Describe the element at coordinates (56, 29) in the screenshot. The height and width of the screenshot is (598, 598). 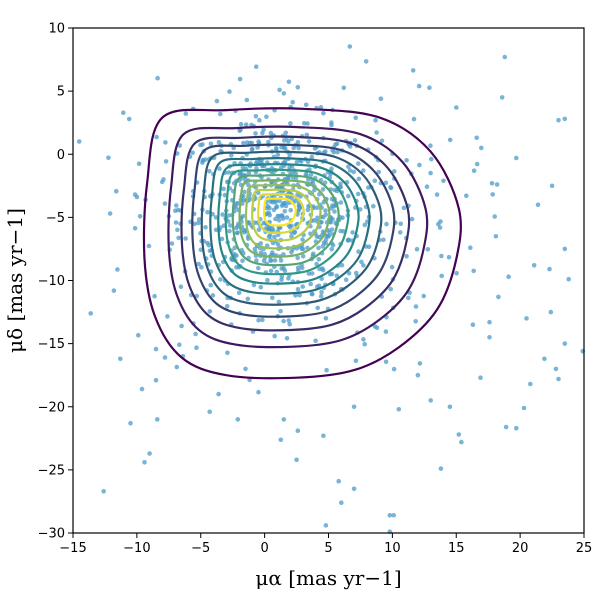
I see `y-tick-label: 10` at that location.